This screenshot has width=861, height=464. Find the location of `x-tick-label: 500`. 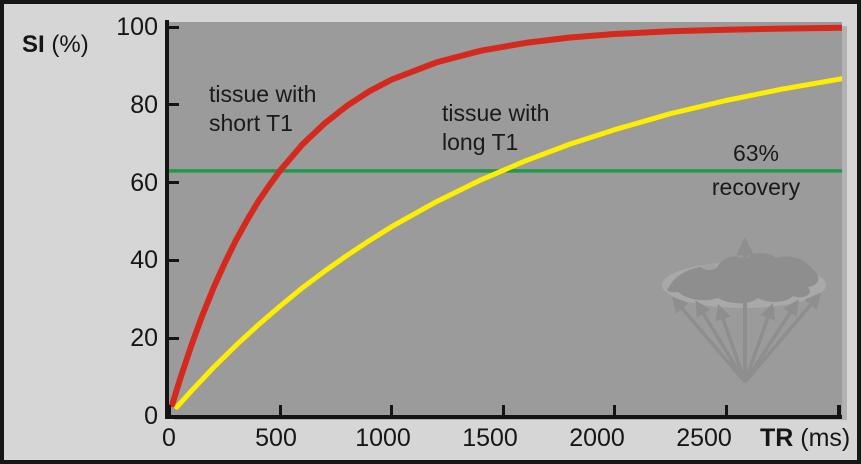

x-tick-label: 500 is located at coordinates (276, 438).